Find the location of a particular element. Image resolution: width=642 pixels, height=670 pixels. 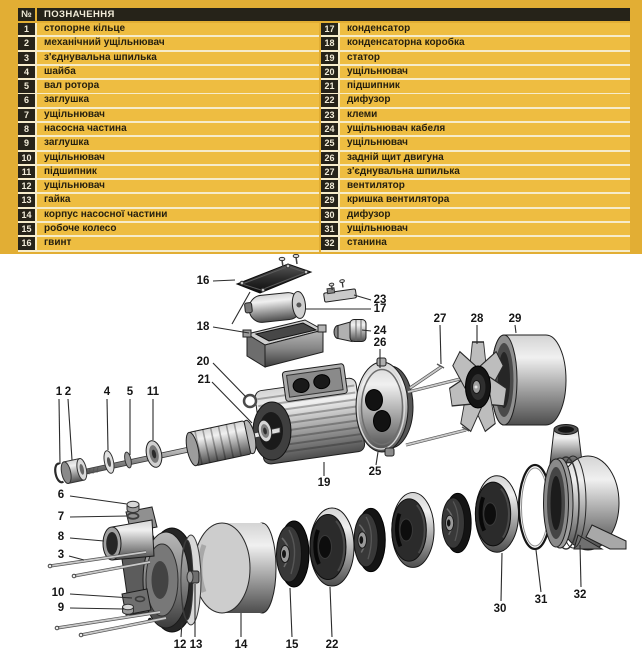

callout-label-7: 7 is located at coordinates (61, 517).